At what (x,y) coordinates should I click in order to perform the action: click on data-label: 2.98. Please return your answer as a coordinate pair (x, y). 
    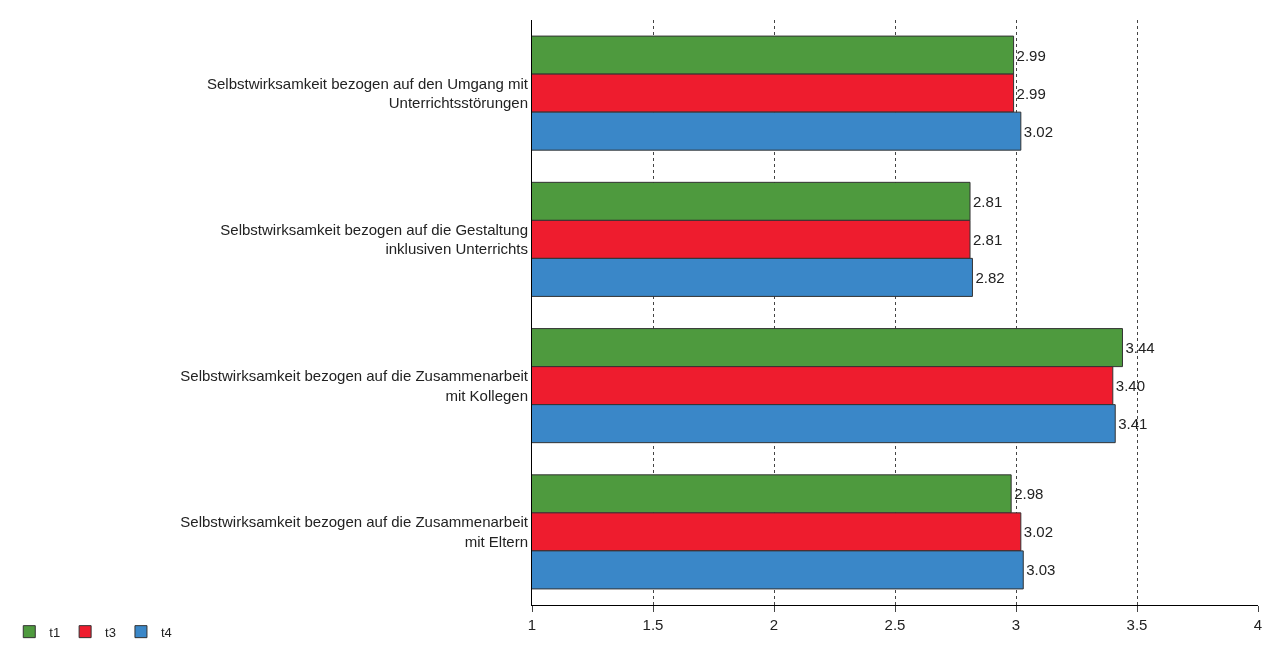
    Looking at the image, I should click on (1029, 494).